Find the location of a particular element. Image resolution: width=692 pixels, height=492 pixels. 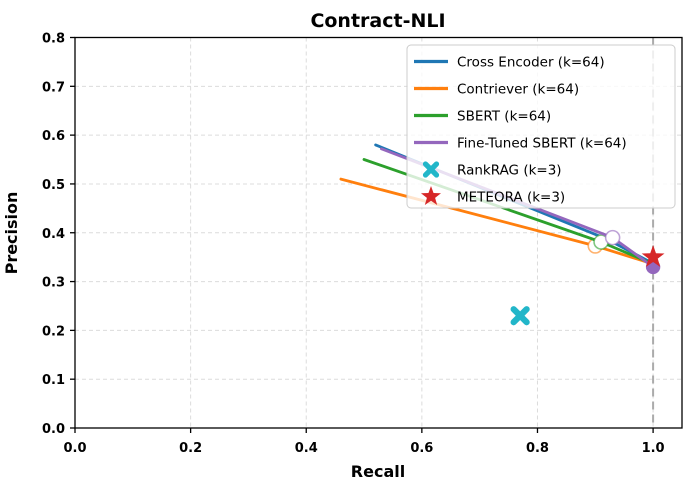

x-tick-label: 0.8 is located at coordinates (537, 448).